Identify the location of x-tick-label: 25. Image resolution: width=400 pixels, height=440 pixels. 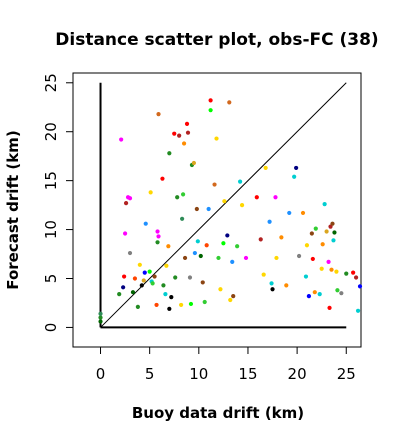
(346, 374).